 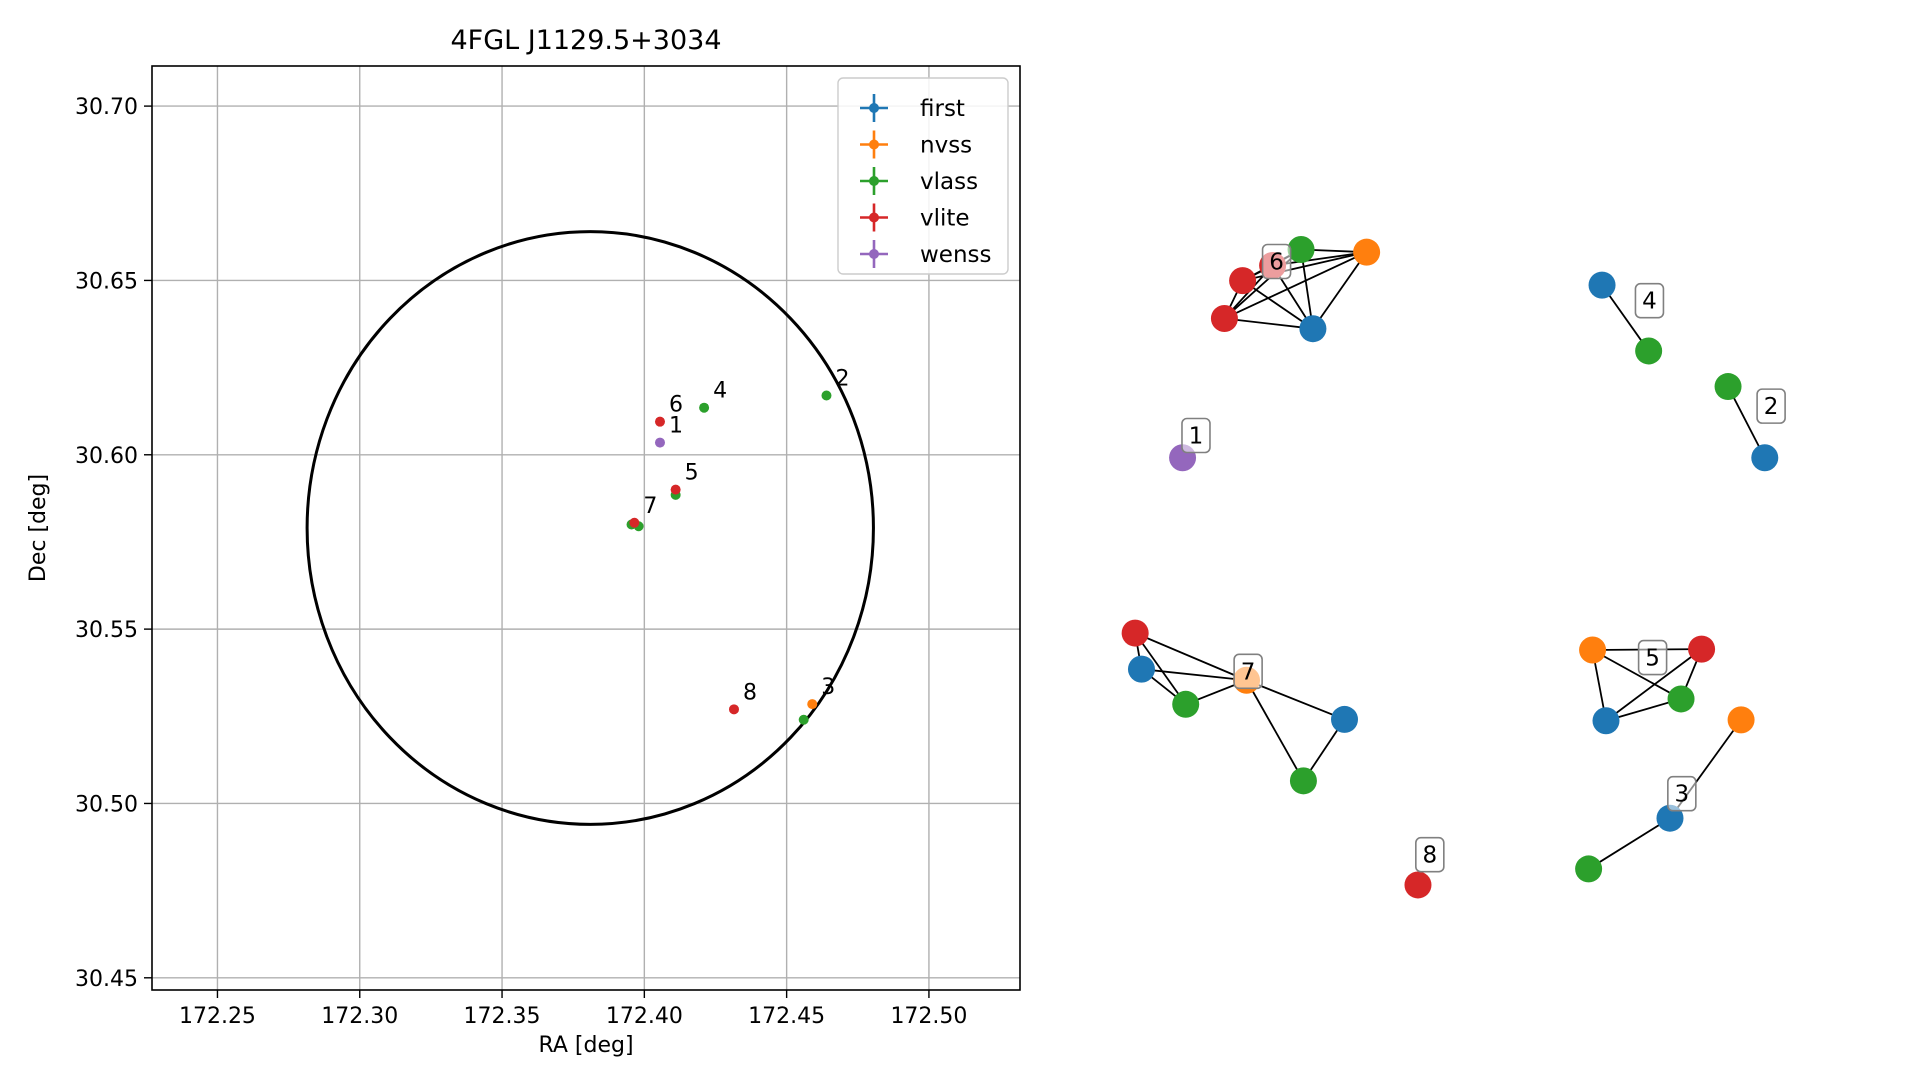 I want to click on network-label-text: 4, so click(x=1649, y=302).